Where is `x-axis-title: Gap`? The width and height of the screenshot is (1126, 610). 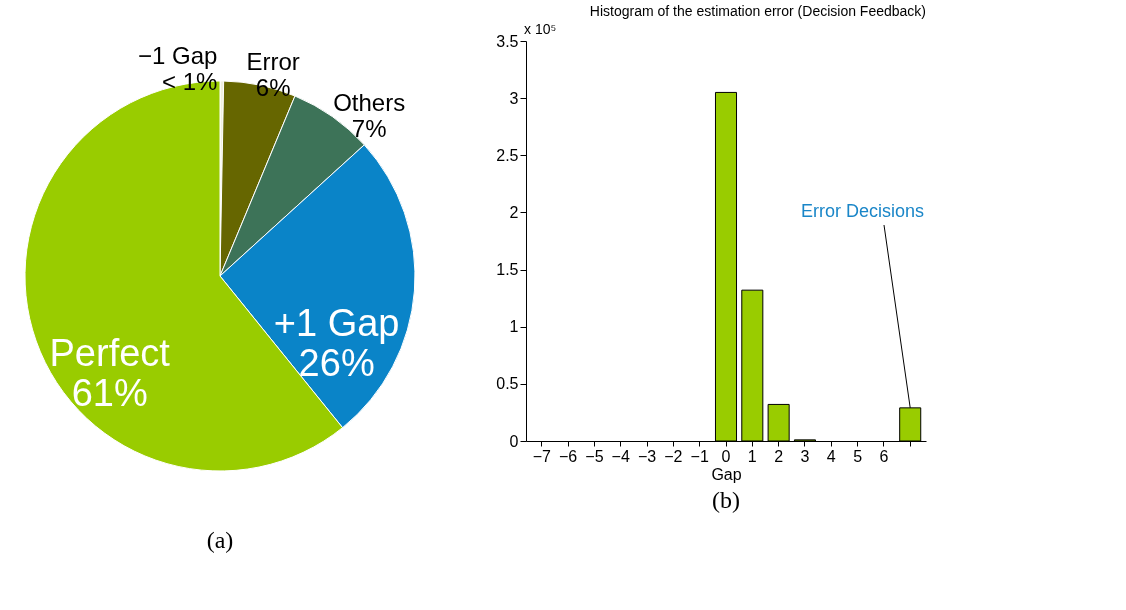 x-axis-title: Gap is located at coordinates (726, 474).